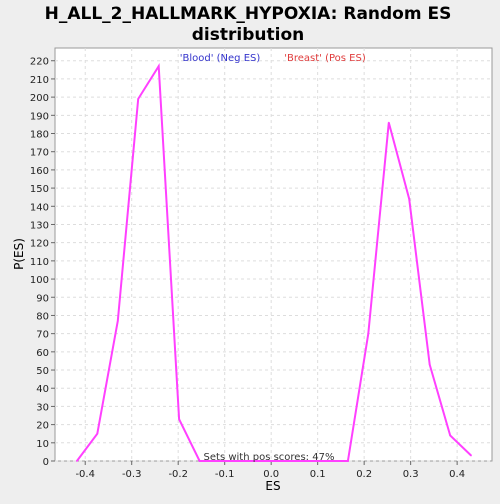 This screenshot has width=500, height=504. What do you see at coordinates (225, 474) in the screenshot?
I see `x-tick-label: -0.1` at bounding box center [225, 474].